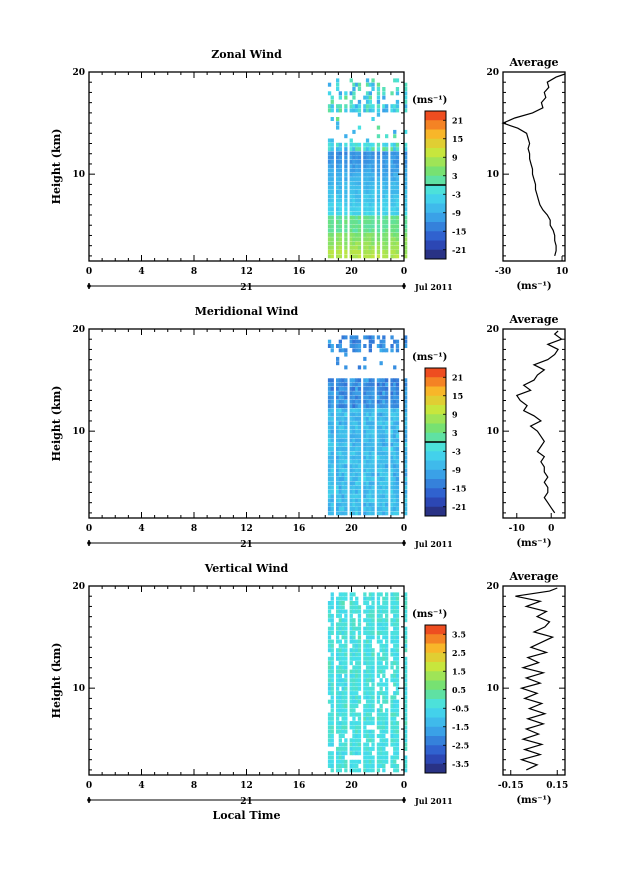 Image resolution: width=625 pixels, height=873 pixels. I want to click on colorbar-band, so click(435, 447).